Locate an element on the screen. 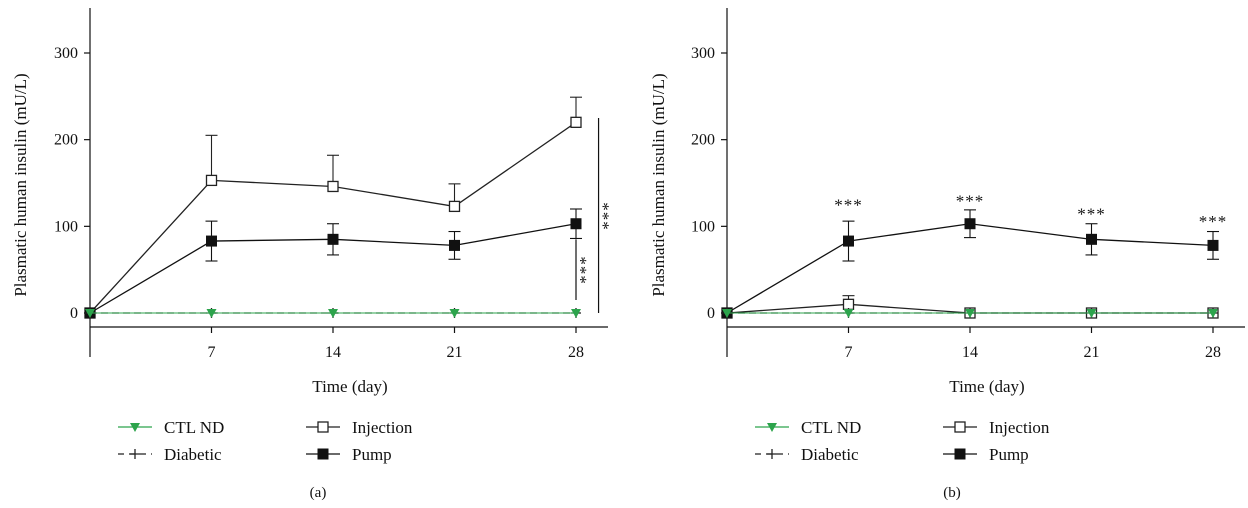 This screenshot has height=508, width=1248. series-line is located at coordinates (333, 217).